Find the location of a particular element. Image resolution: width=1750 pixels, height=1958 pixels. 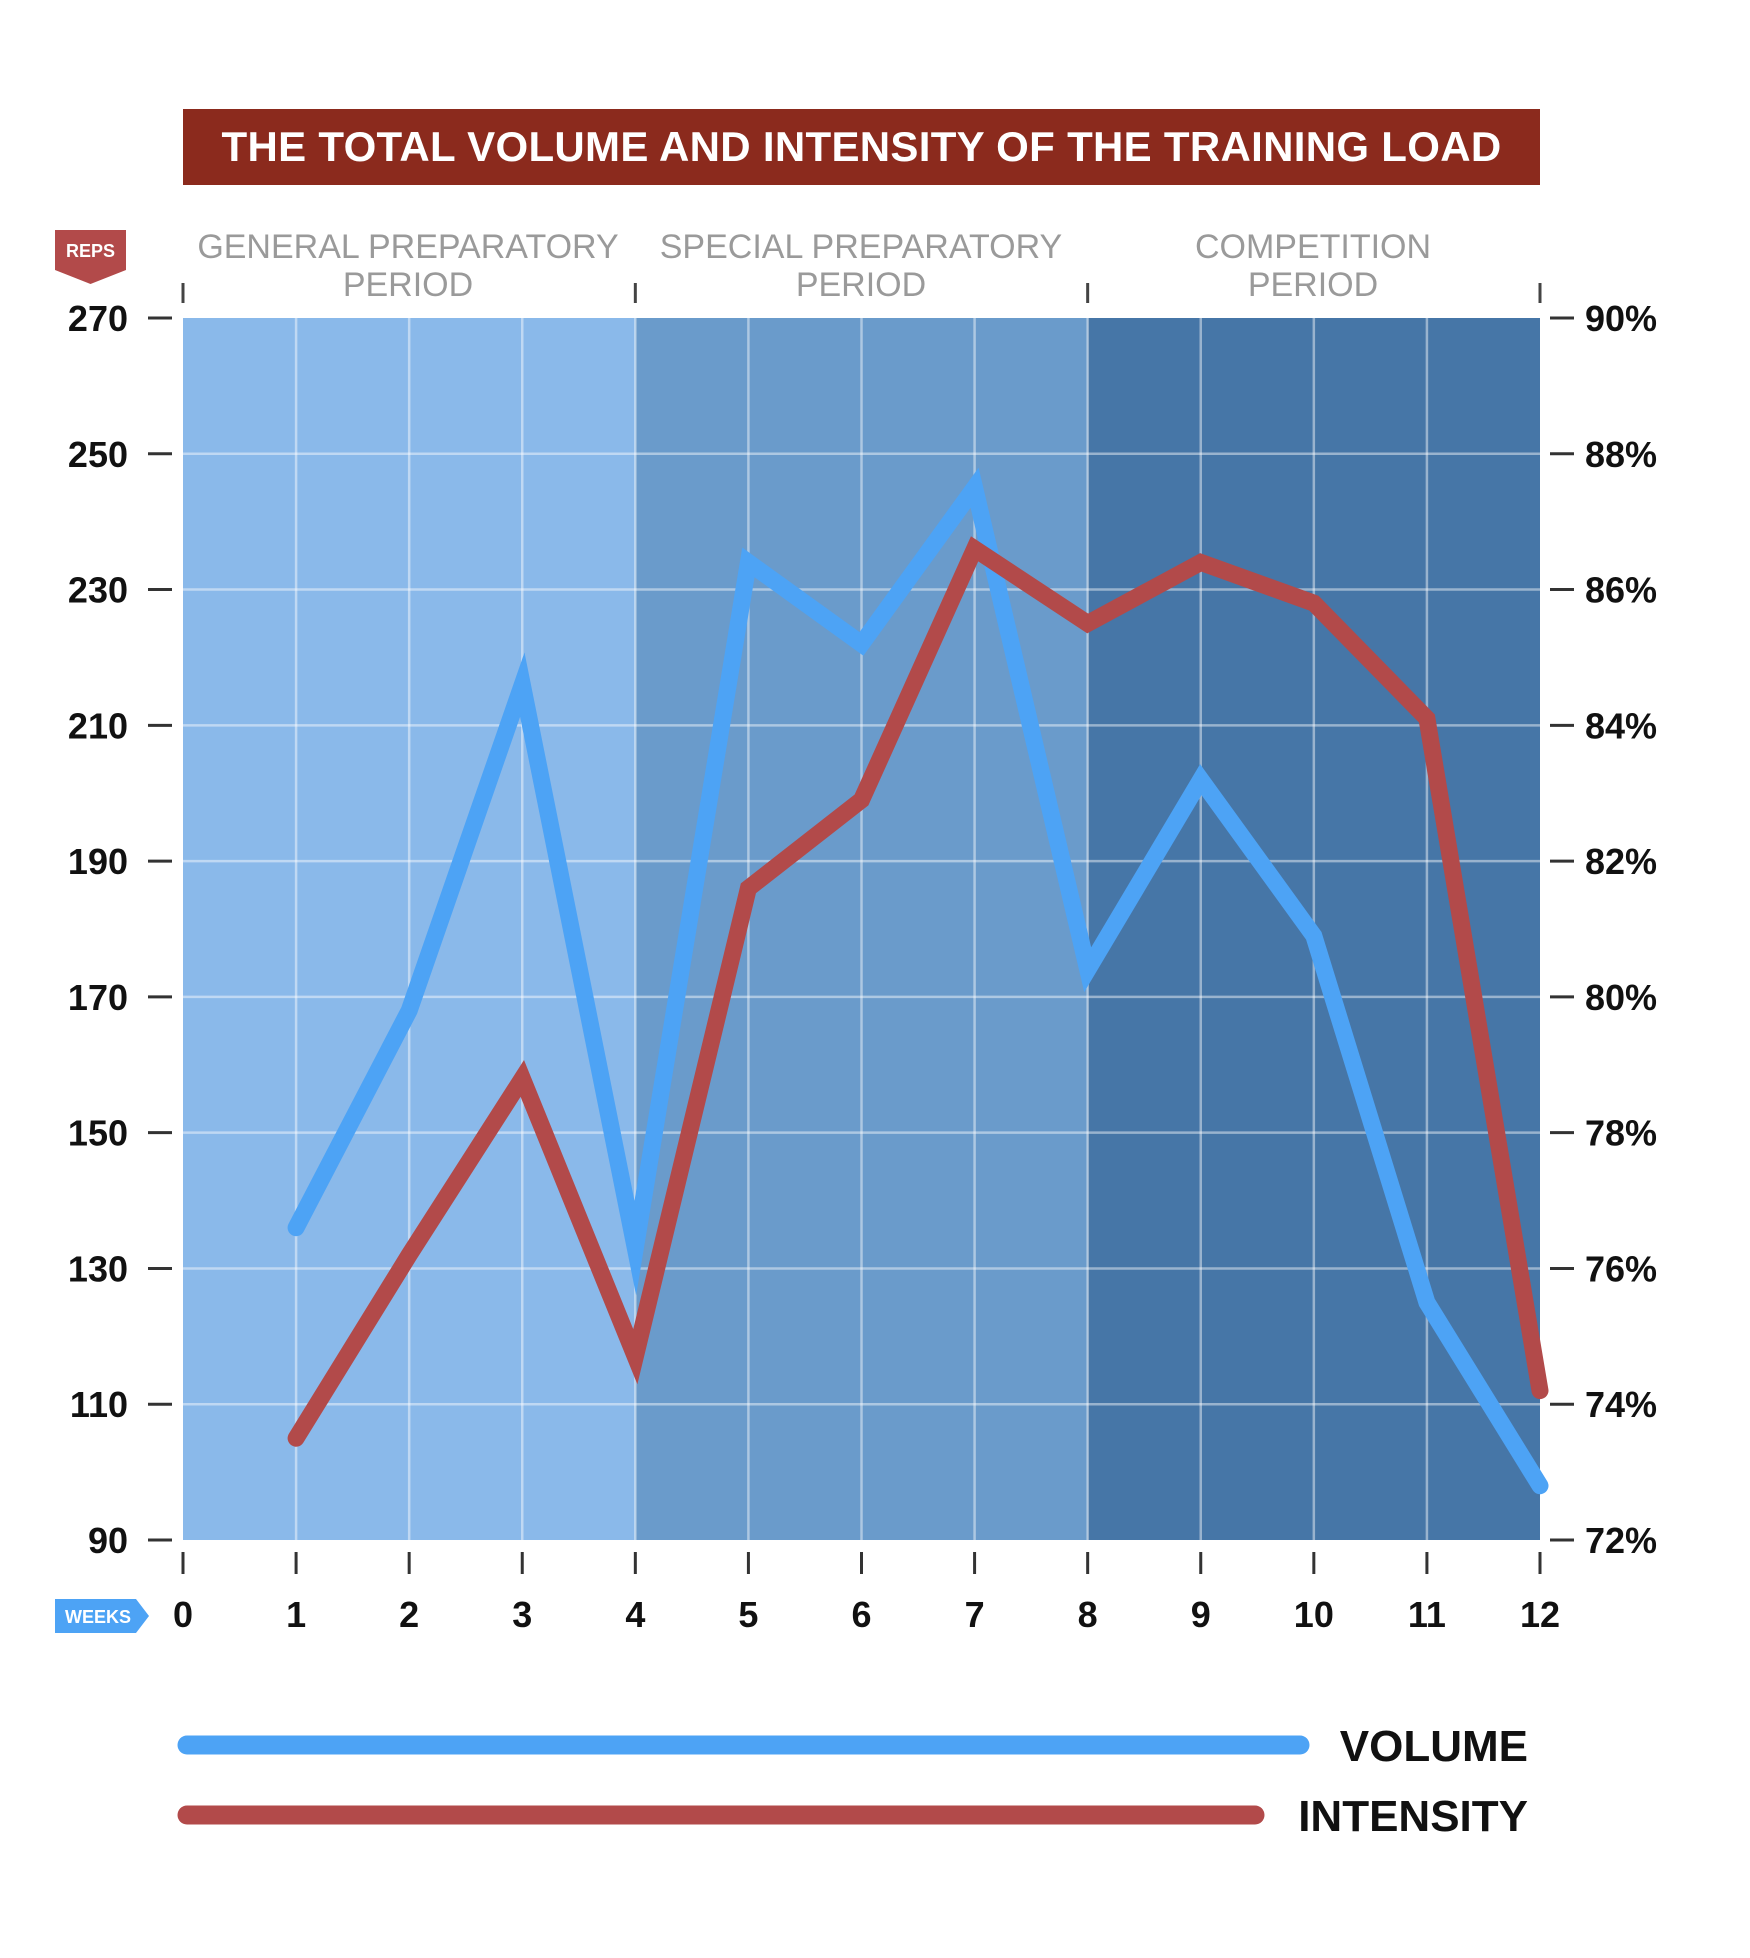

y-right-tick-label: 80% is located at coordinates (1621, 997).